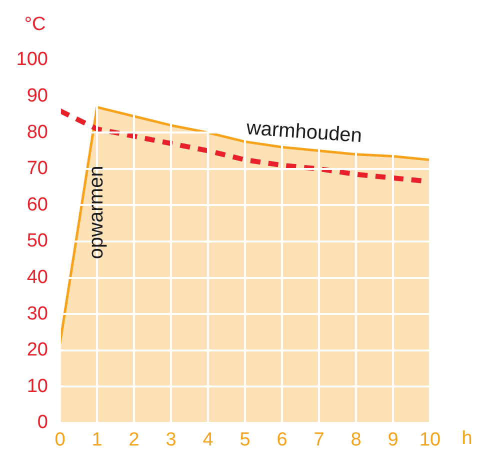 Image resolution: width=481 pixels, height=452 pixels. I want to click on x-tick-label: 10, so click(430, 440).